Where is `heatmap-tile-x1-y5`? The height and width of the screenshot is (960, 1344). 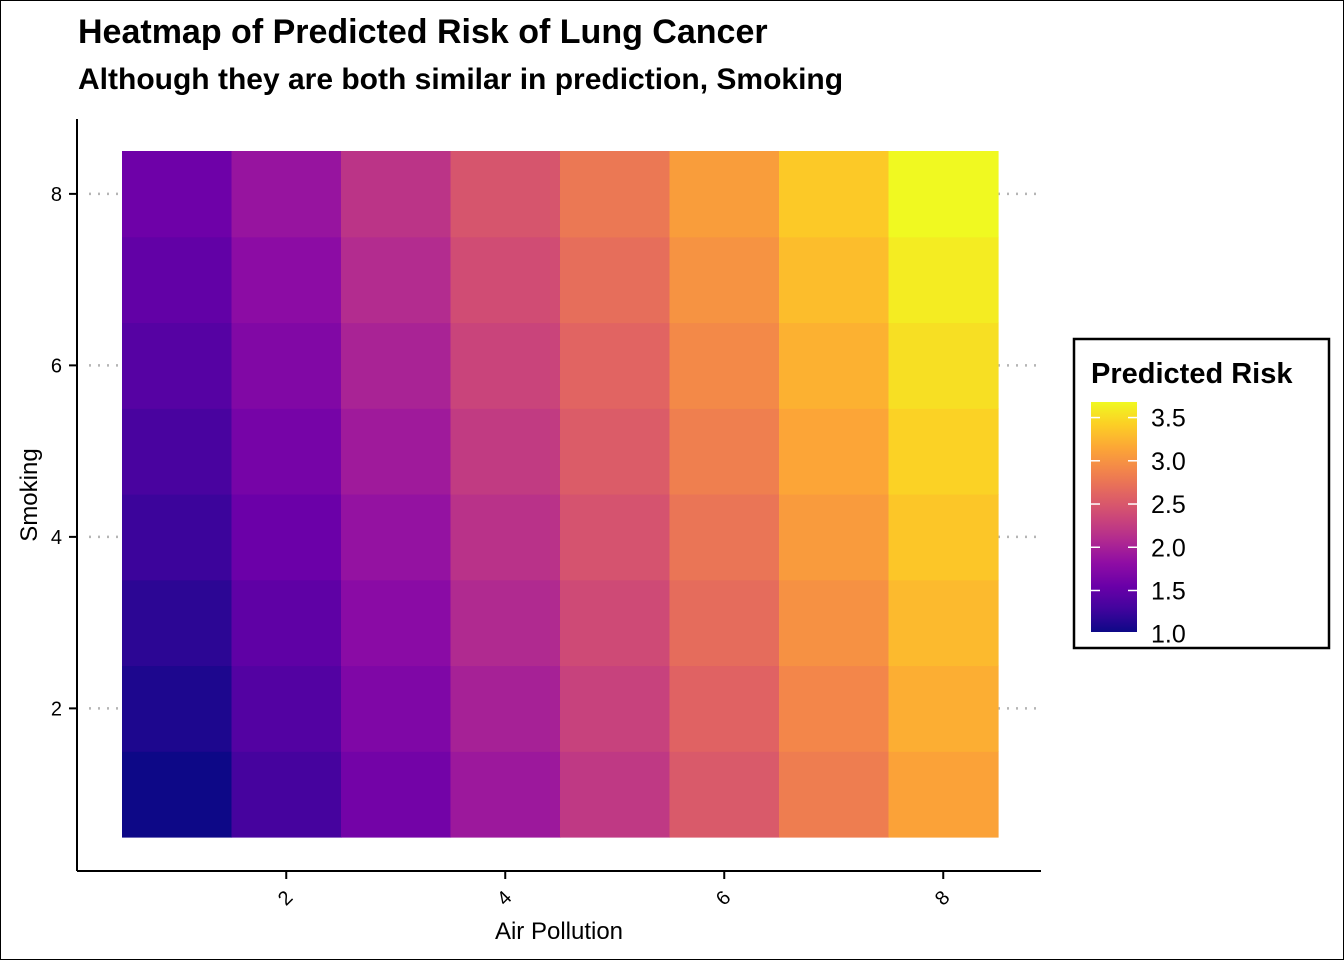
heatmap-tile-x1-y5 is located at coordinates (177, 451).